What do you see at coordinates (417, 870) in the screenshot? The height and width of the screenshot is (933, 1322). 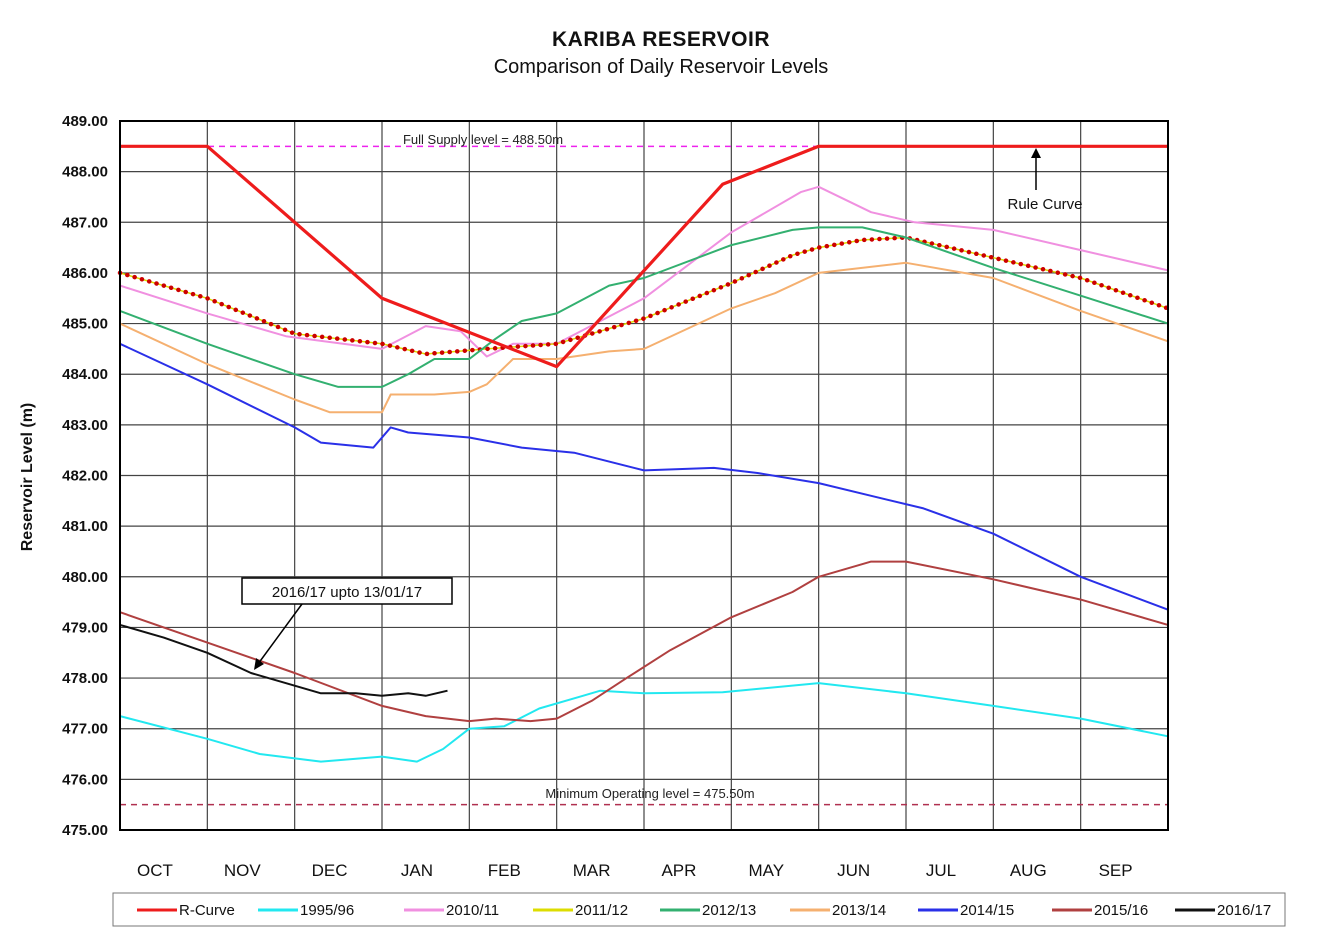 I see `x-tick-label: JAN` at bounding box center [417, 870].